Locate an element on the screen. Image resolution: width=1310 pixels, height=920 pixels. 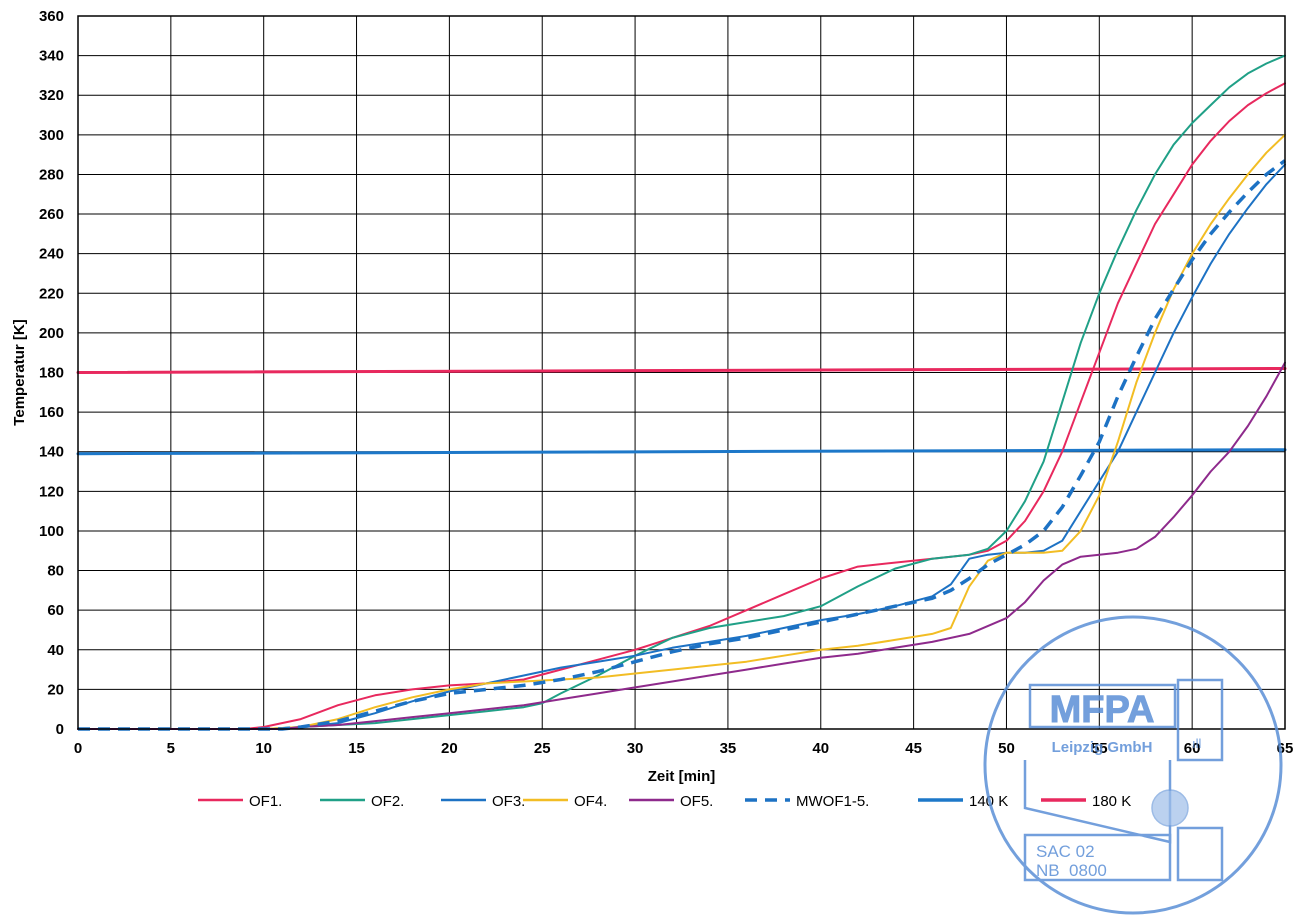
x-tick-label: 0 is located at coordinates (78, 748).